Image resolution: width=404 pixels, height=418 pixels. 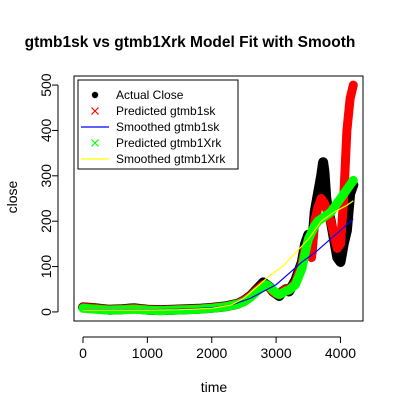 What do you see at coordinates (340, 353) in the screenshot?
I see `x-tick-label: 4000` at bounding box center [340, 353].